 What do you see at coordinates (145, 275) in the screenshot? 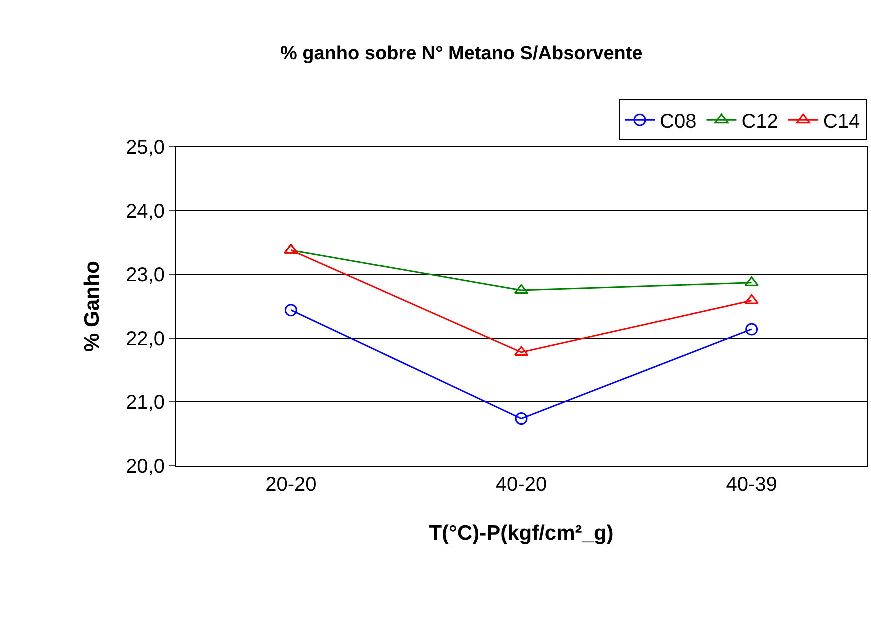
I see `y-tick-label: 23,0` at bounding box center [145, 275].